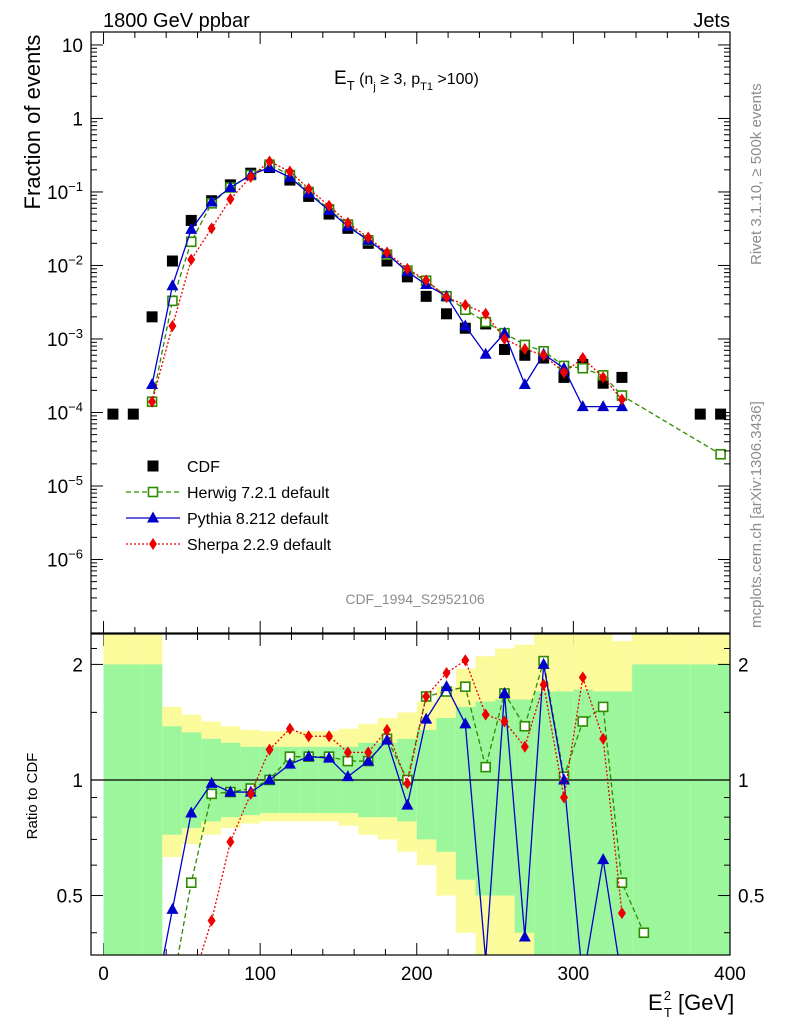  What do you see at coordinates (406, 80) in the screenshot?
I see `plot-title: ET (nj ≥ 3, pT1 >100)` at bounding box center [406, 80].